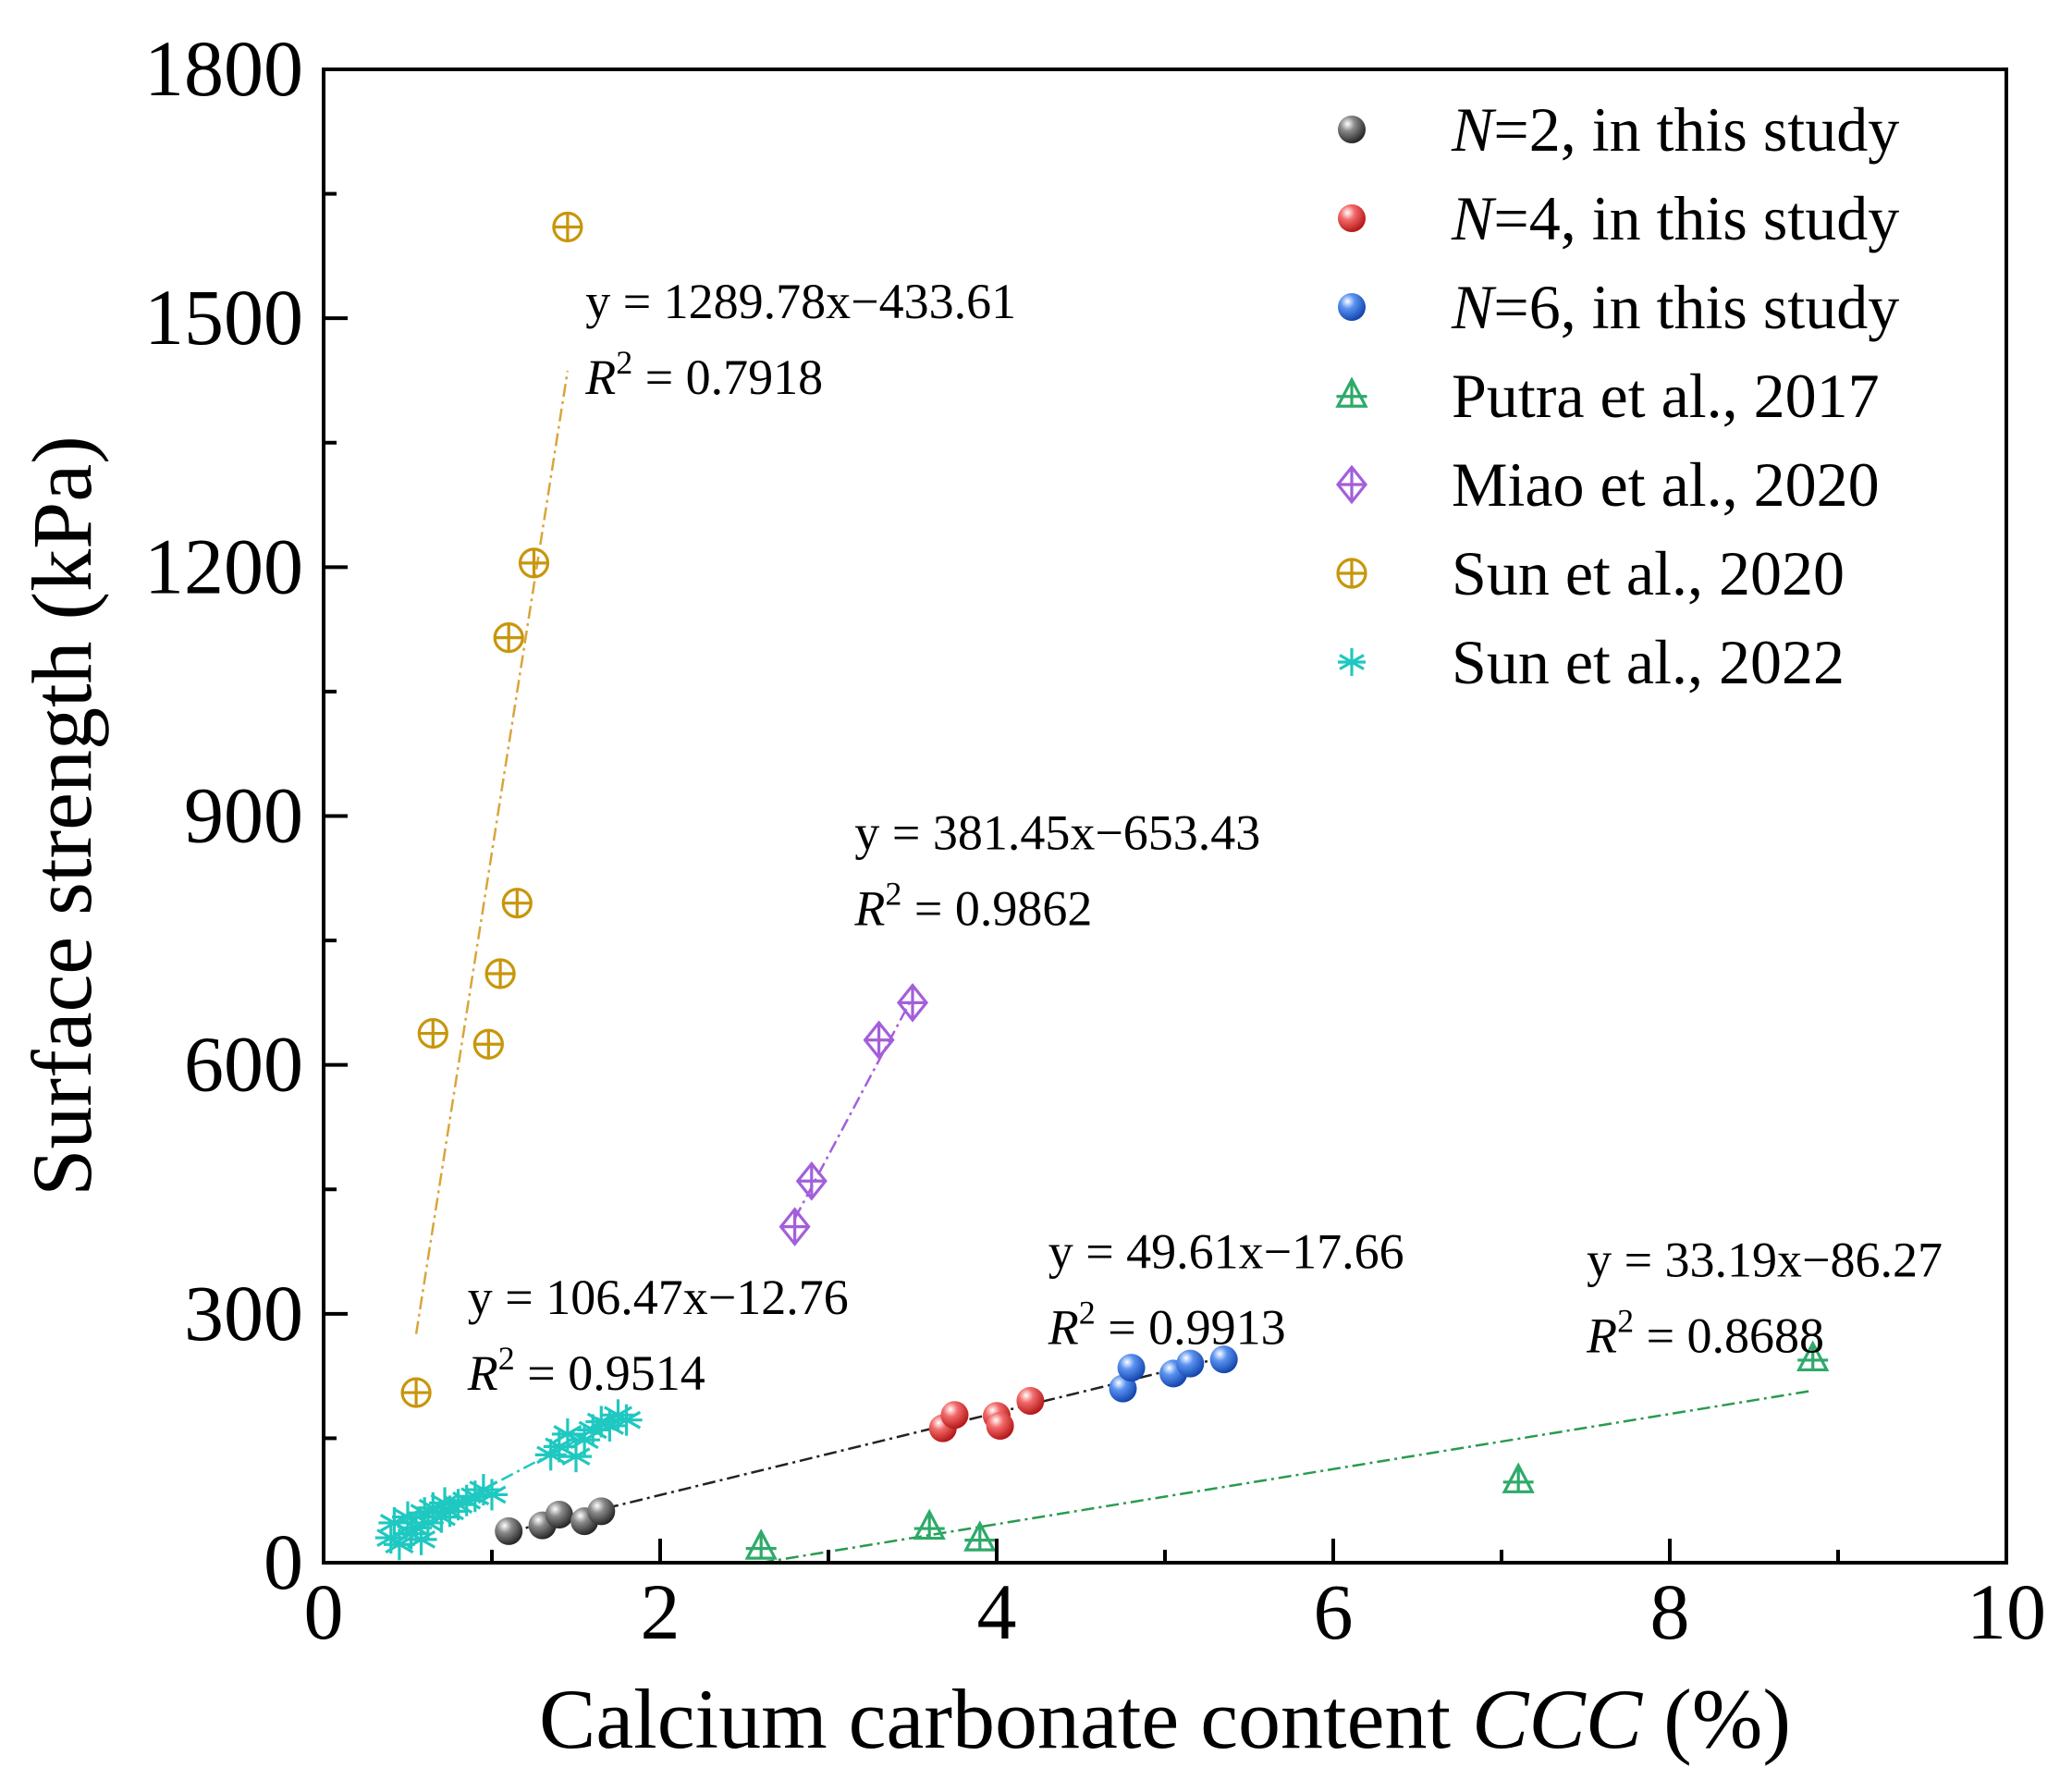 The height and width of the screenshot is (1780, 2072). I want to click on y-tick-label: 300, so click(243, 1313).